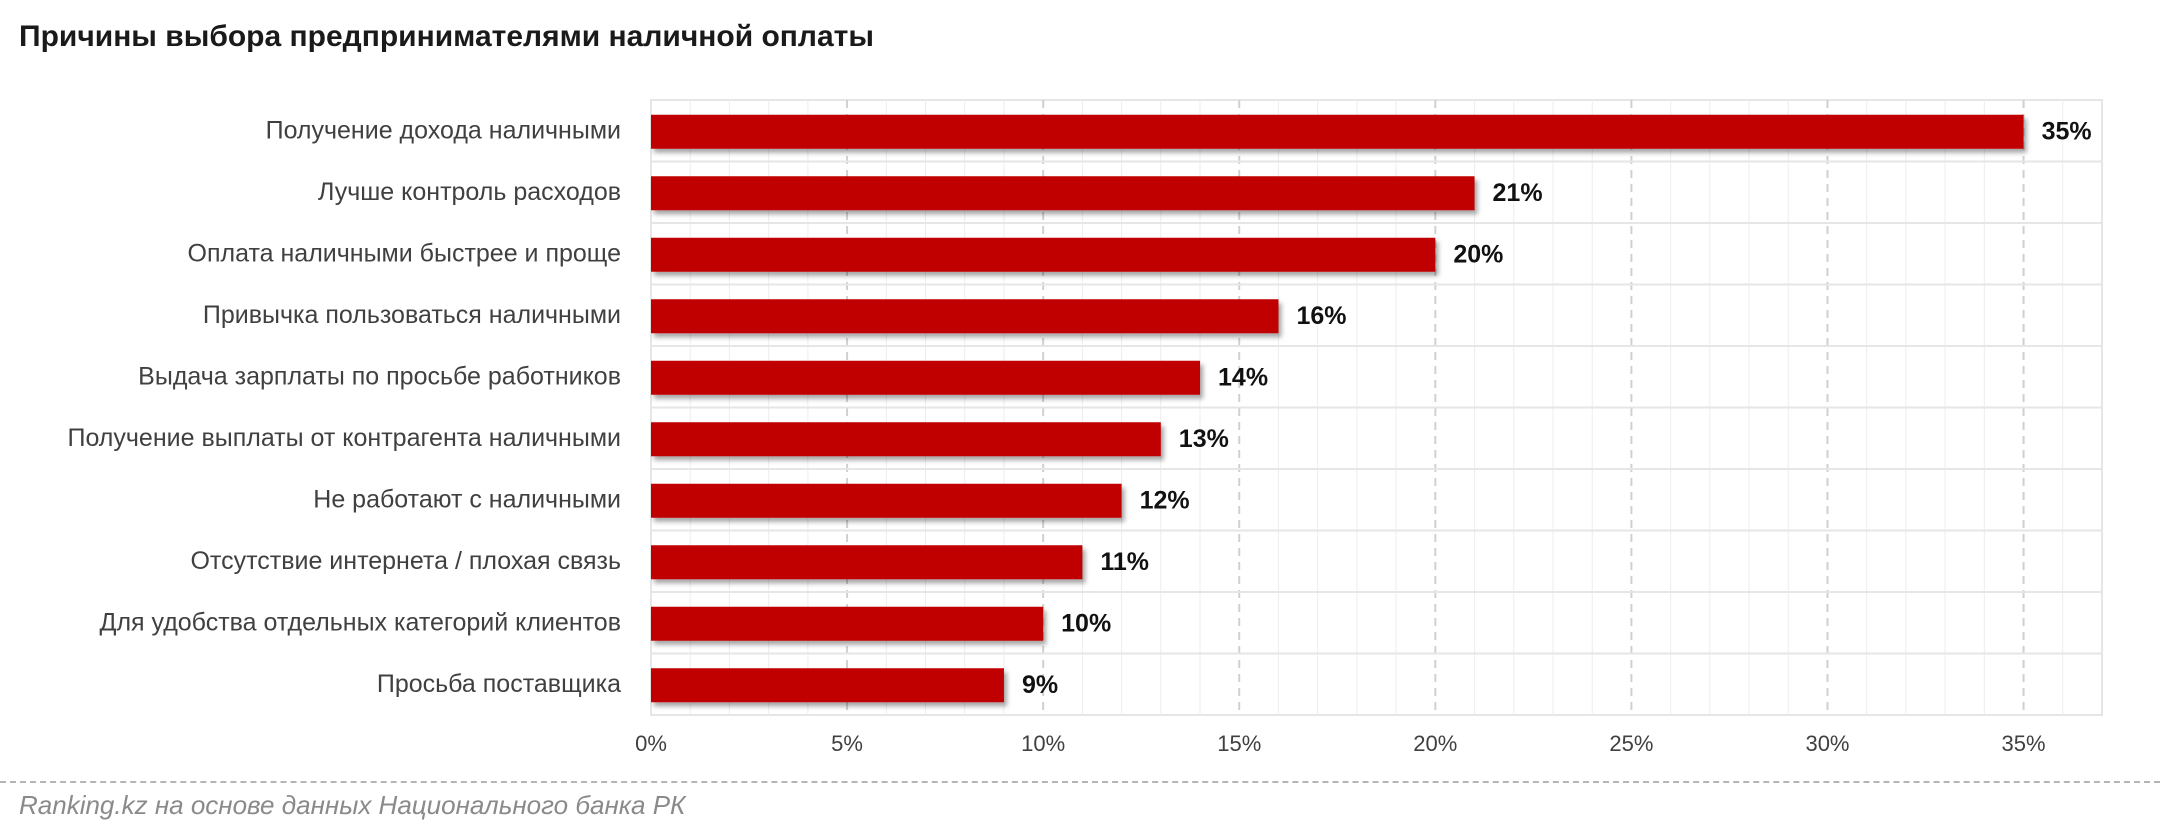  What do you see at coordinates (1631, 743) in the screenshot?
I see `x-tick-label: 25%` at bounding box center [1631, 743].